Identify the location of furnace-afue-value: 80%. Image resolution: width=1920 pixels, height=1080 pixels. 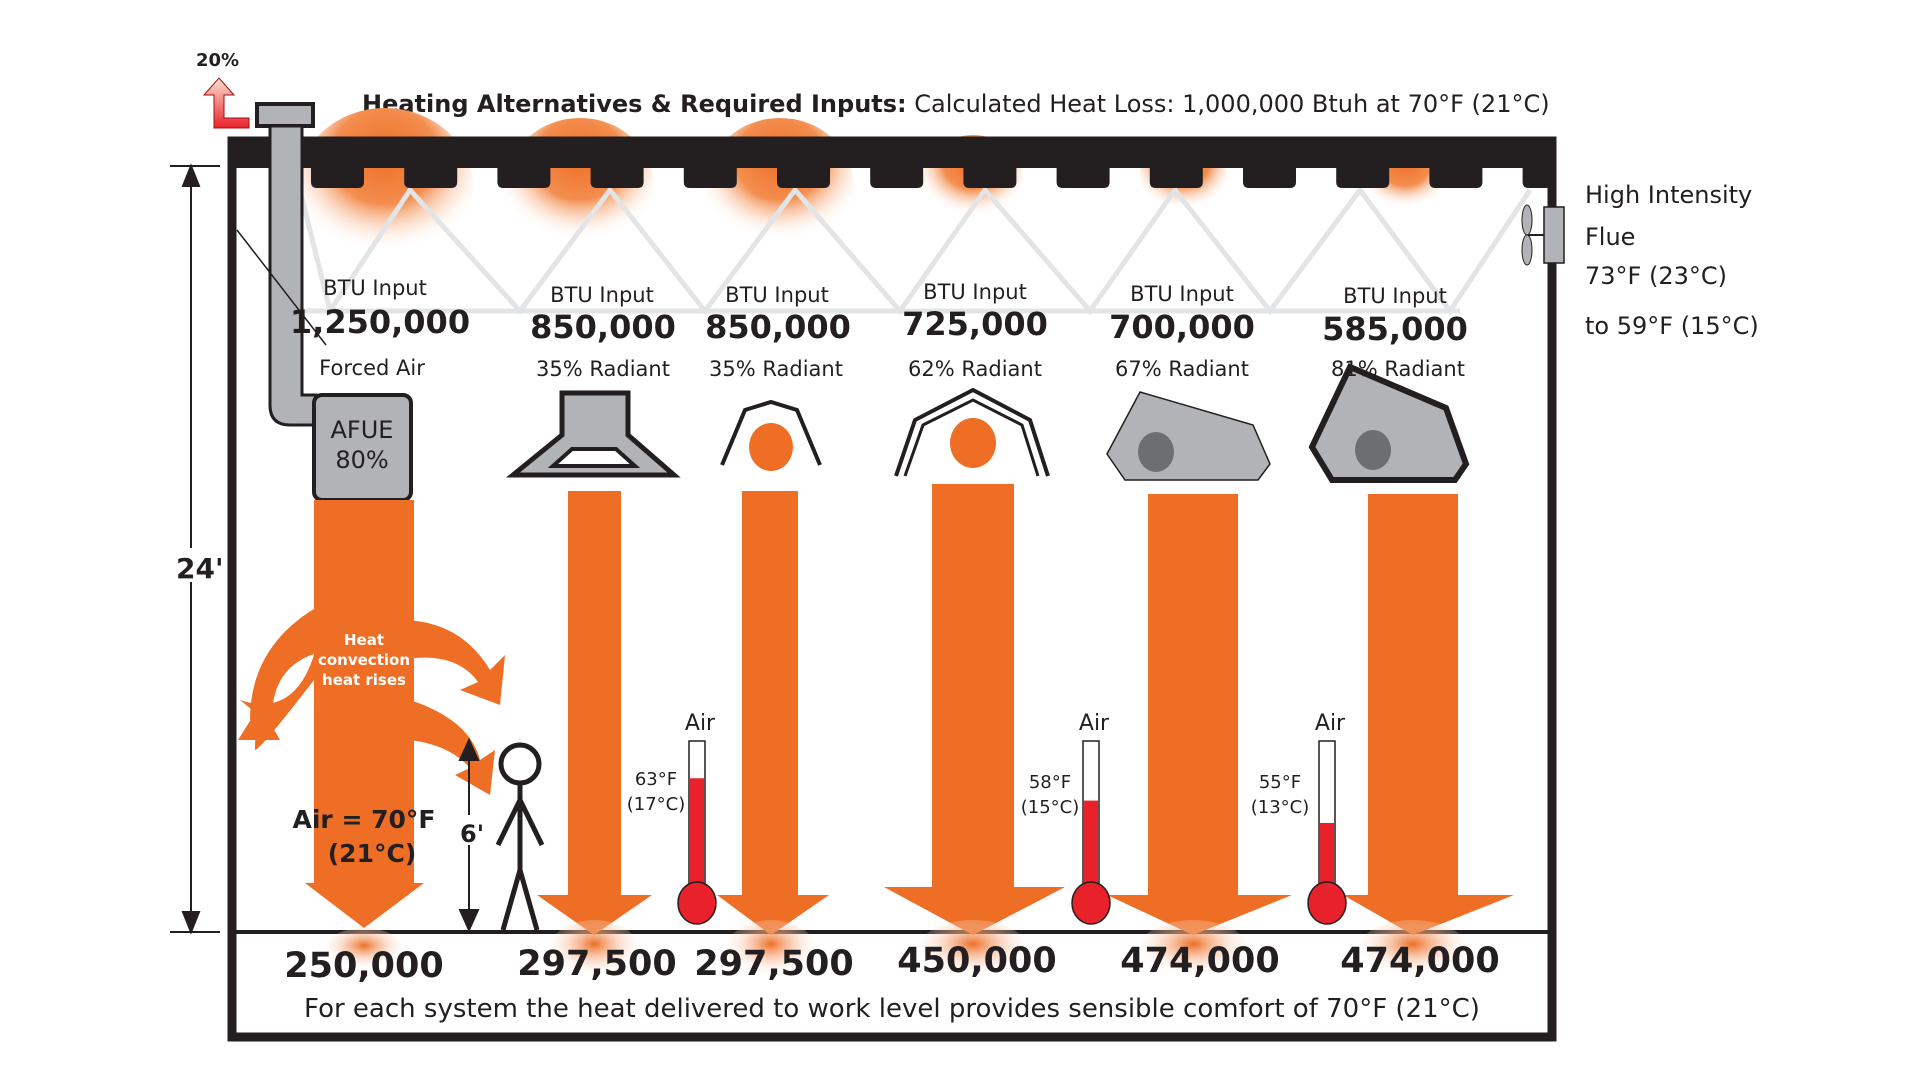
(361, 460).